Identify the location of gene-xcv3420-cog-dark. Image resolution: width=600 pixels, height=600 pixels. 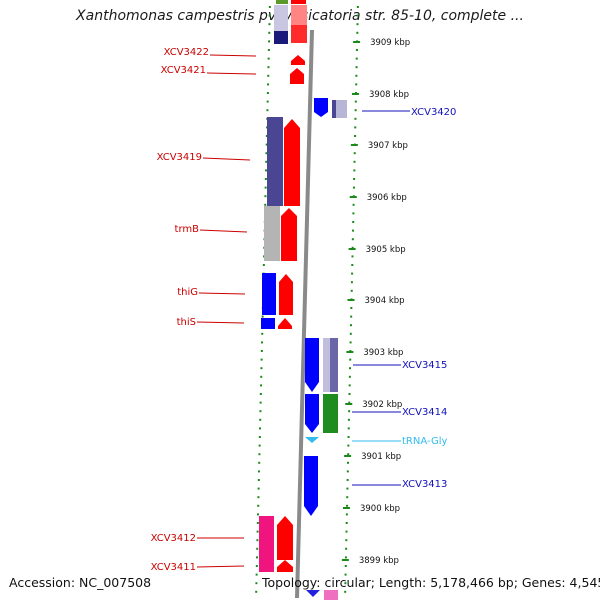
(334, 109).